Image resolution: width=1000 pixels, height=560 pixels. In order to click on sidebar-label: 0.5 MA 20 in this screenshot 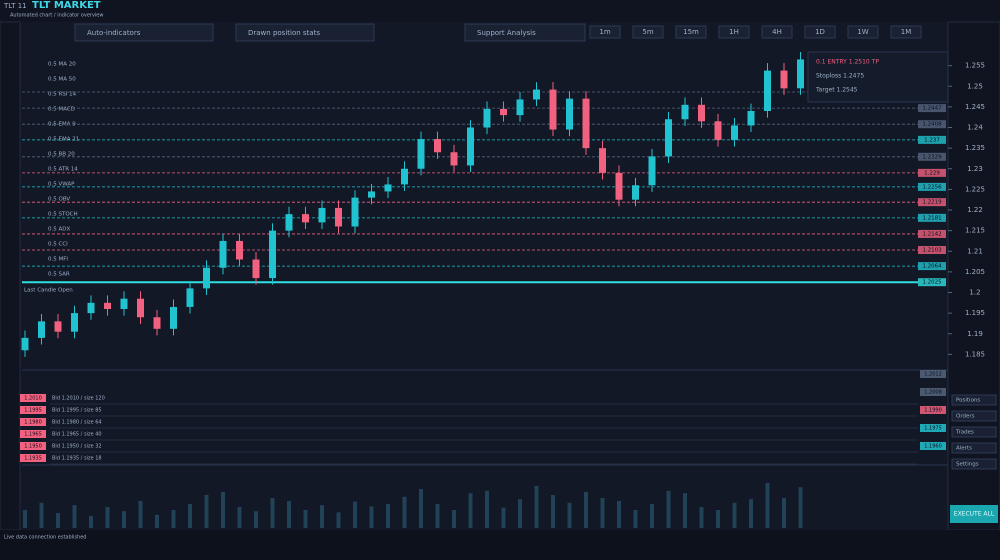, I will do `click(62, 65)`.